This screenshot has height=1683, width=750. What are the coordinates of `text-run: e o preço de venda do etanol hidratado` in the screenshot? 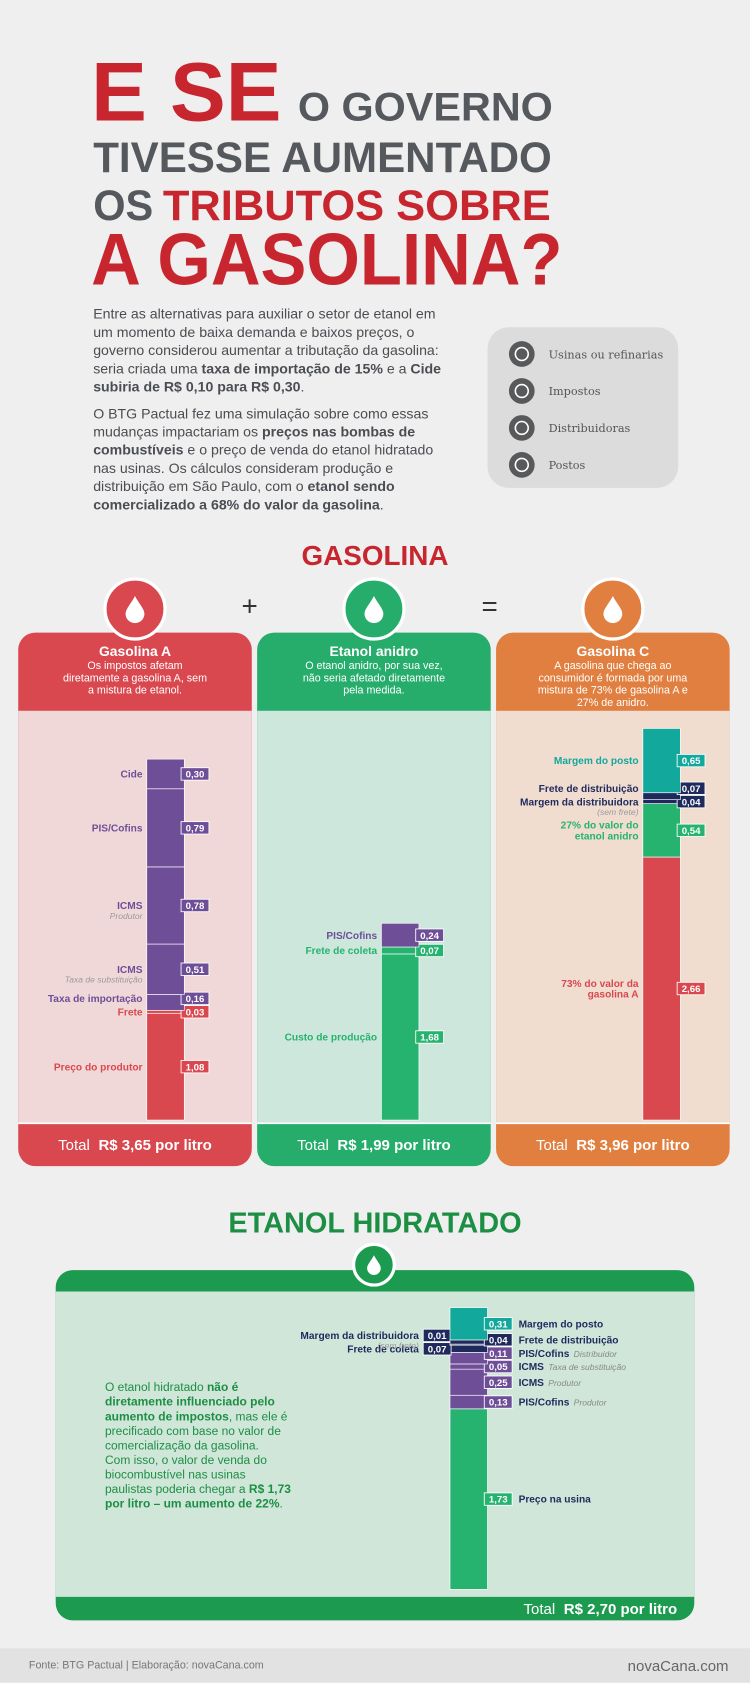 It's located at (308, 450).